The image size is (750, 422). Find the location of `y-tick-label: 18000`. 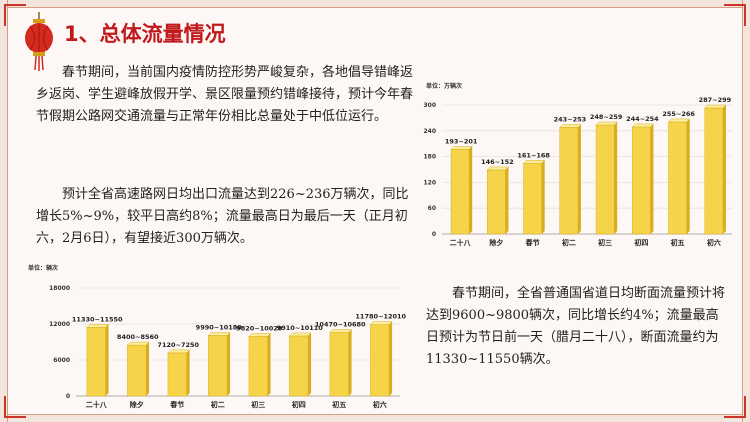

y-tick-label: 18000 is located at coordinates (59, 288).